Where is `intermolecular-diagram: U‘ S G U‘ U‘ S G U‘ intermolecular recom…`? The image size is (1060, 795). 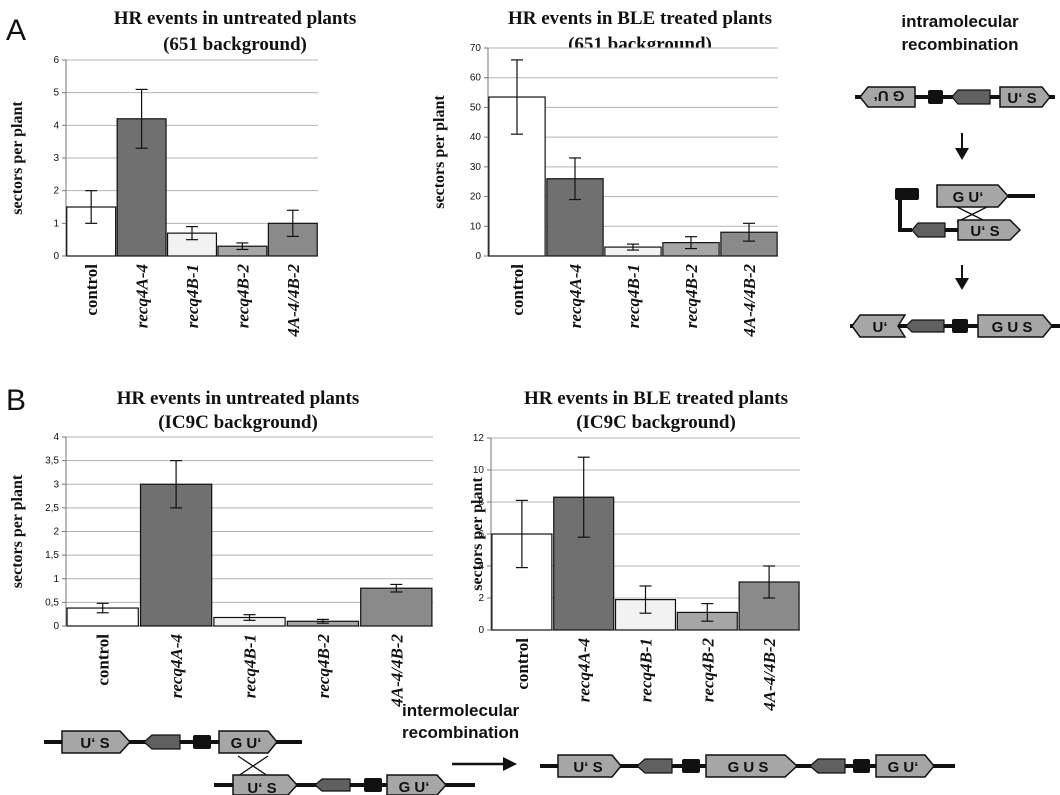 intermolecular-diagram: U‘ S G U‘ U‘ S G U‘ intermolecular recom… is located at coordinates (499, 748).